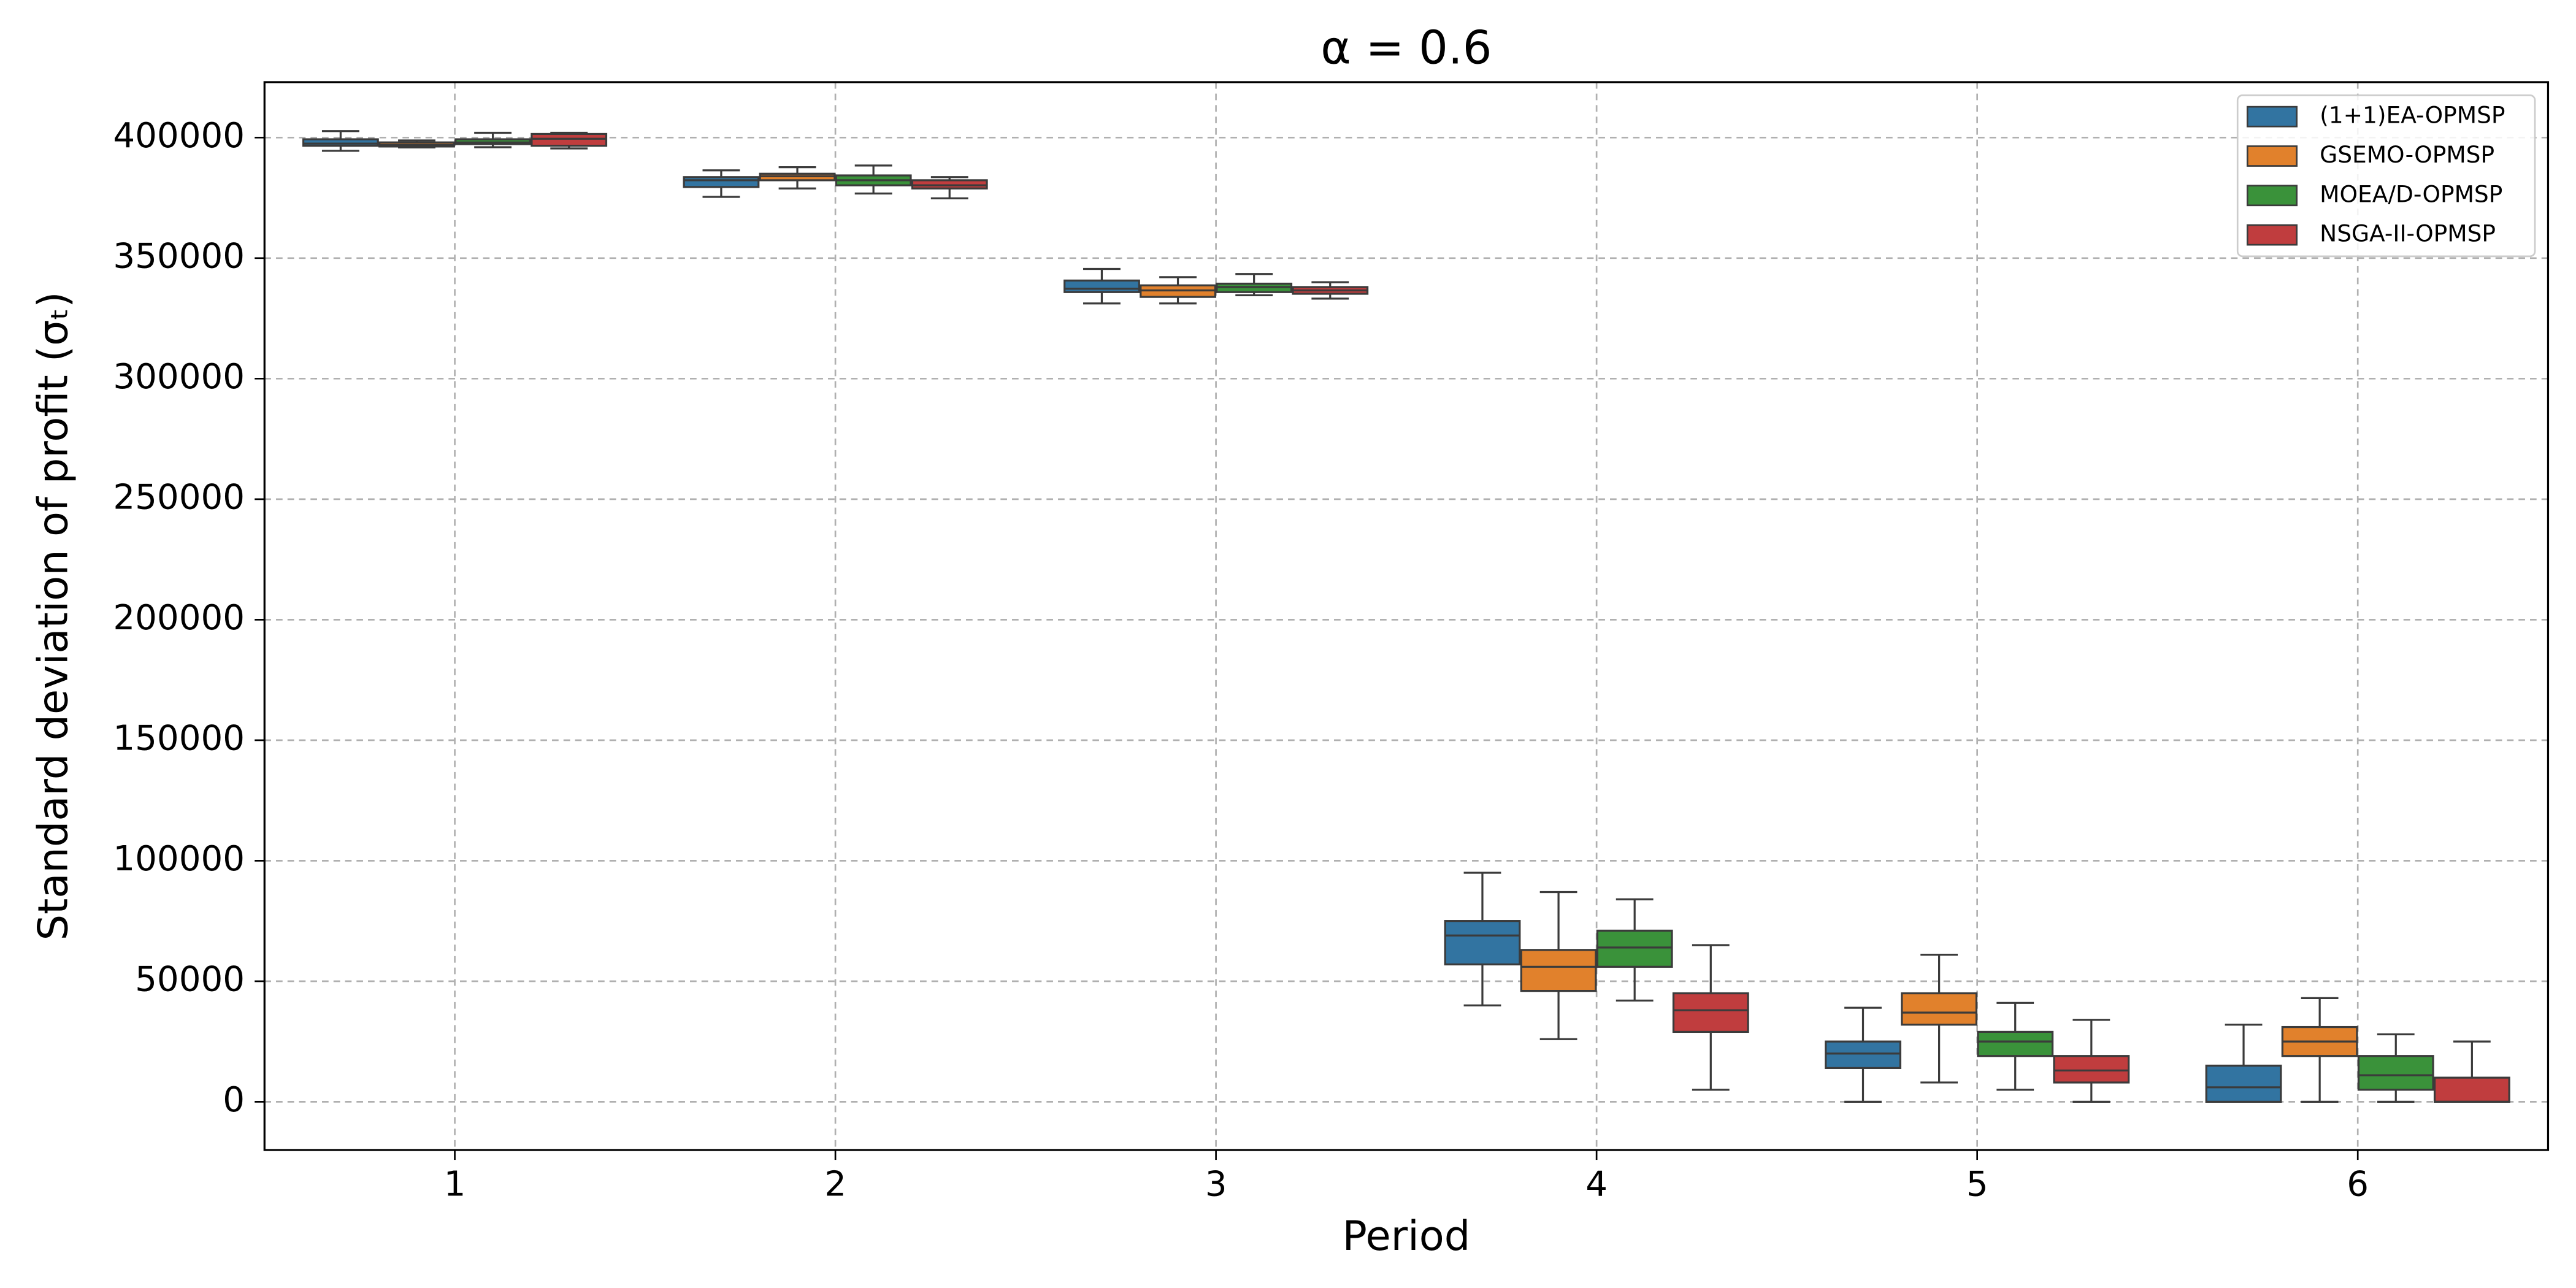  Describe the element at coordinates (1596, 1185) in the screenshot. I see `x-tick-label: 4` at that location.